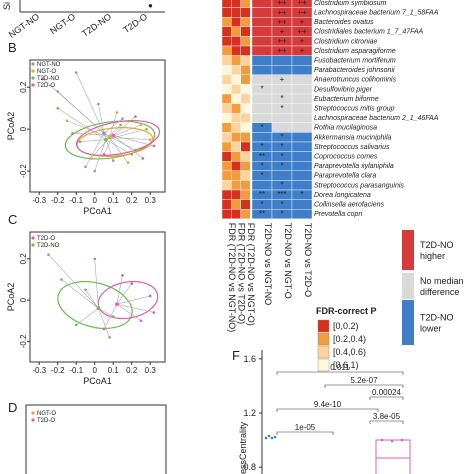  What do you see at coordinates (46, 72) in the screenshot?
I see `legend-label: NGT-O` at bounding box center [46, 72].